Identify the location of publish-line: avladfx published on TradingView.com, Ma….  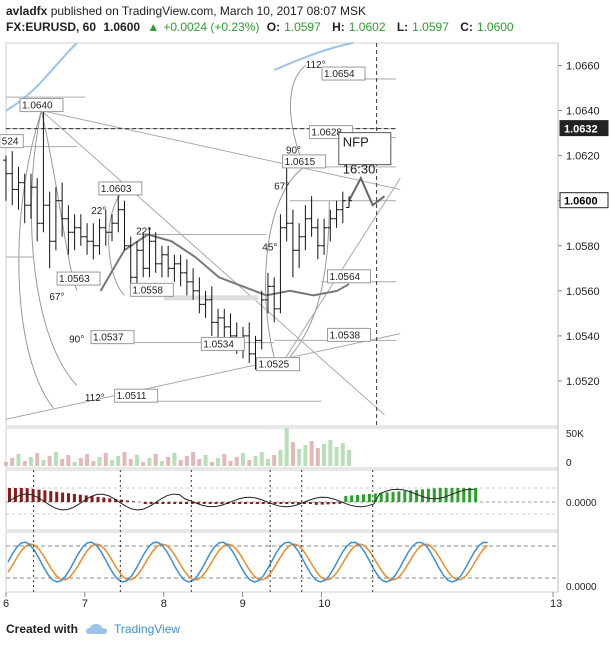
(306, 11).